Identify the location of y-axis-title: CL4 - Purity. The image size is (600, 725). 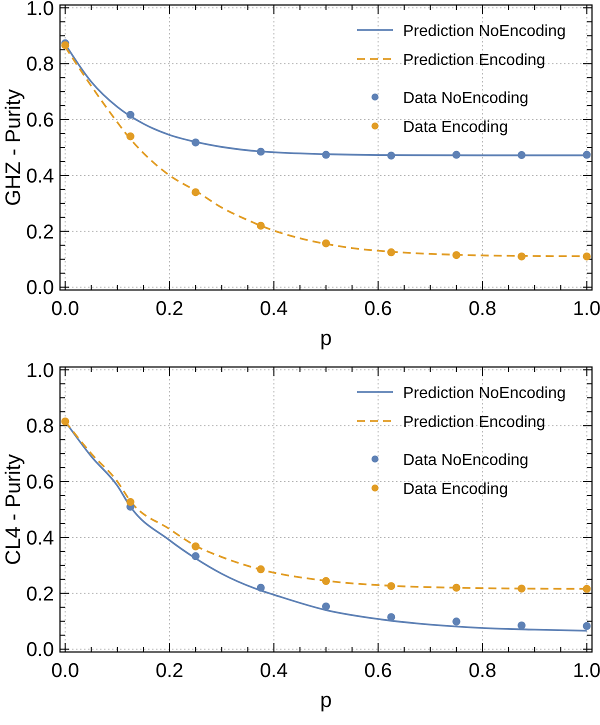
(13, 509).